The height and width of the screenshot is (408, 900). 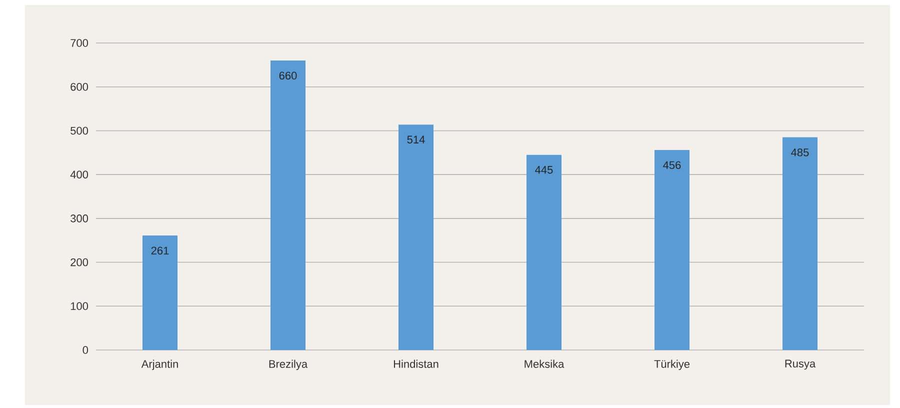 What do you see at coordinates (160, 250) in the screenshot?
I see `data-label: 261` at bounding box center [160, 250].